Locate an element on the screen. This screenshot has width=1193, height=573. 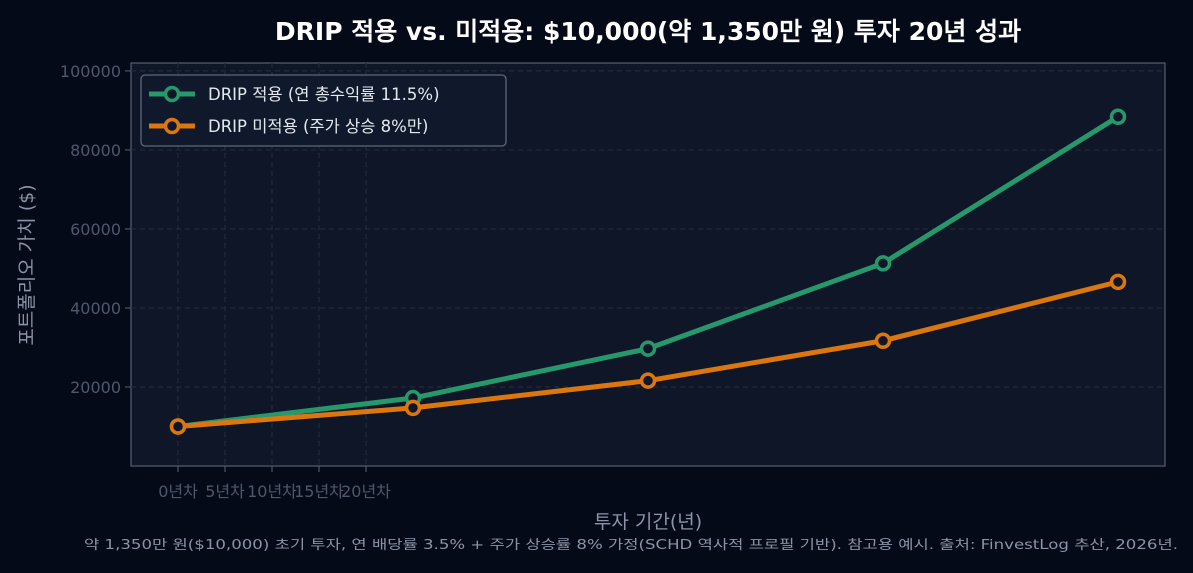
x-tick-label: 20년차 is located at coordinates (366, 491).